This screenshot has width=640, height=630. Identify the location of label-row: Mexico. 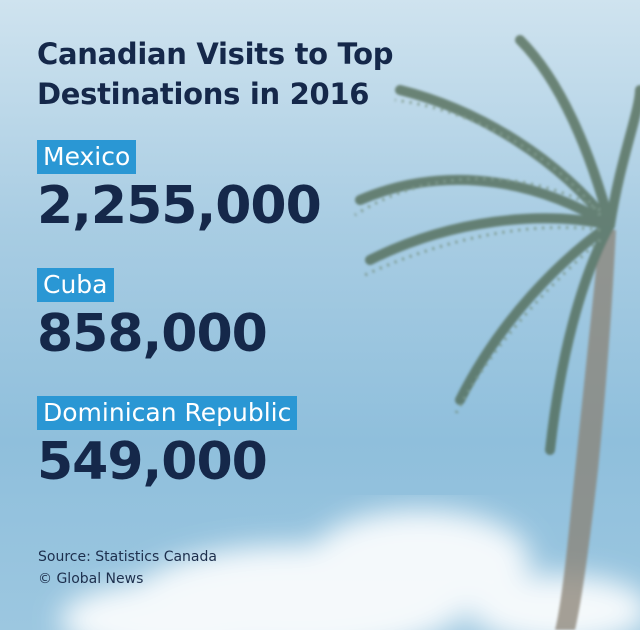
(237, 157).